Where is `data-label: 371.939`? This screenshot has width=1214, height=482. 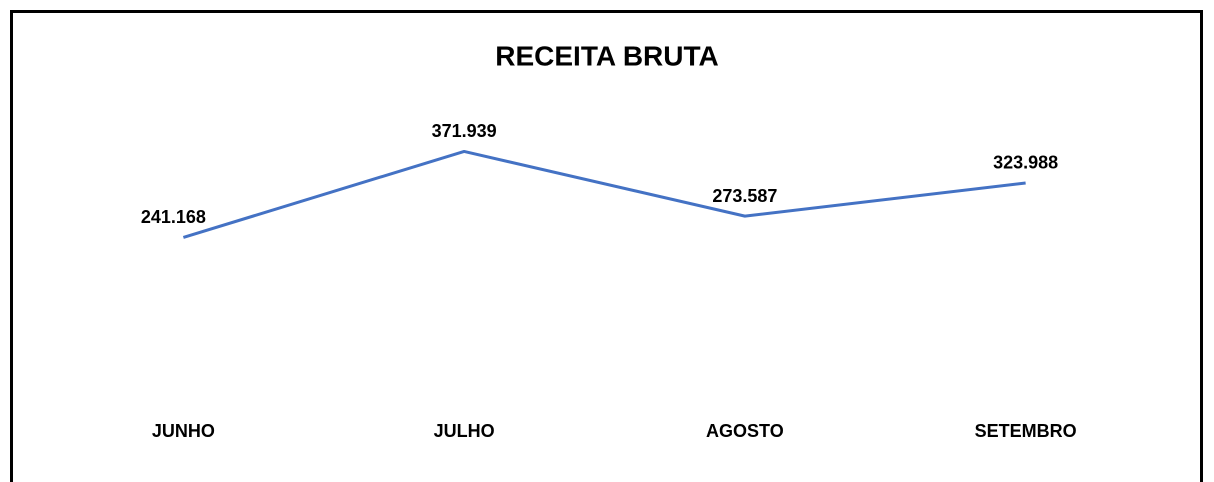 data-label: 371.939 is located at coordinates (464, 131).